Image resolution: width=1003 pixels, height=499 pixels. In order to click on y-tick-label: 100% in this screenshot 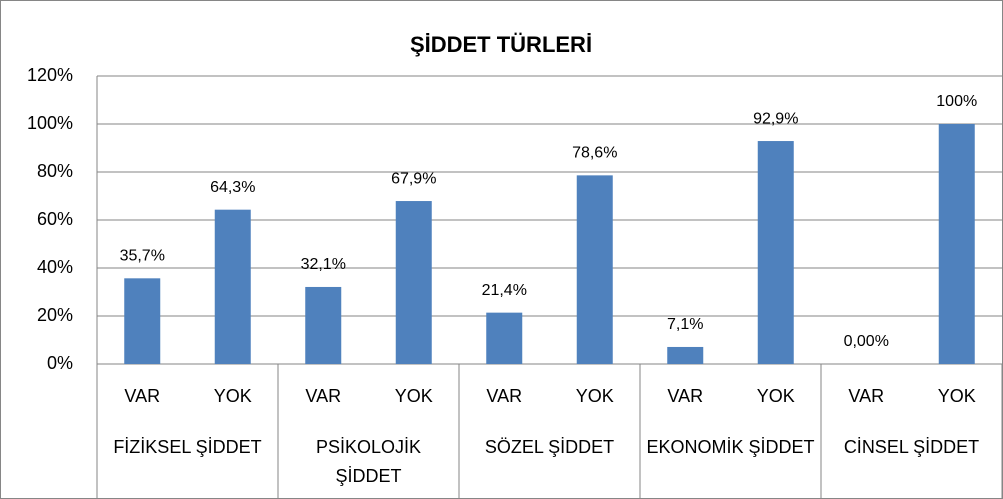, I will do `click(50, 123)`.